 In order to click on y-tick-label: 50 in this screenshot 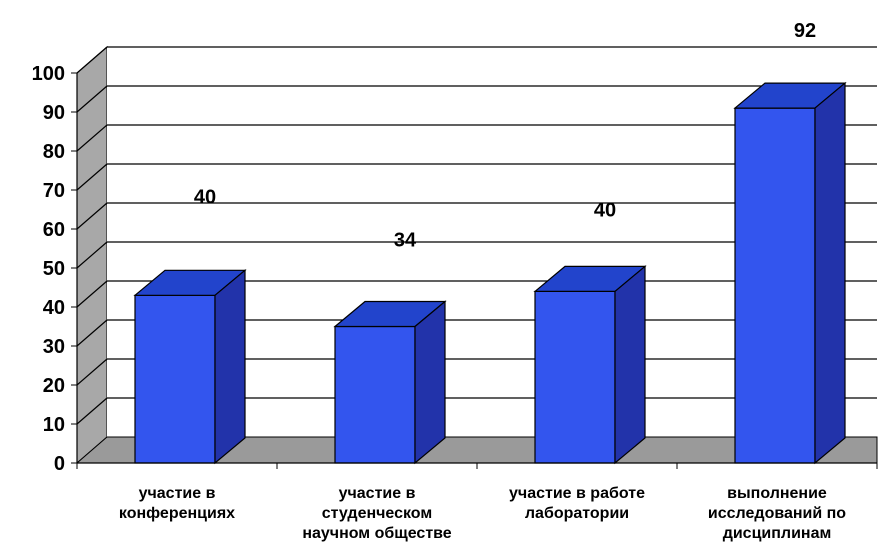, I will do `click(54, 269)`.